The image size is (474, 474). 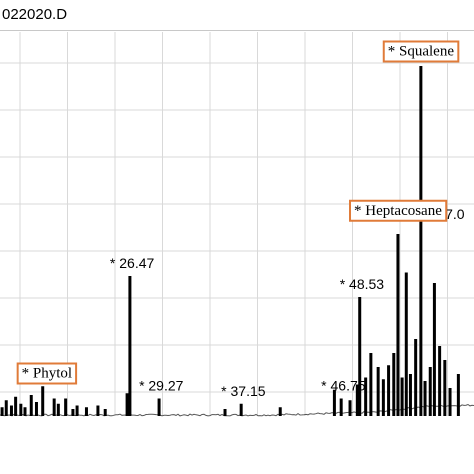 I want to click on file-title: 022020.D, so click(x=35, y=14).